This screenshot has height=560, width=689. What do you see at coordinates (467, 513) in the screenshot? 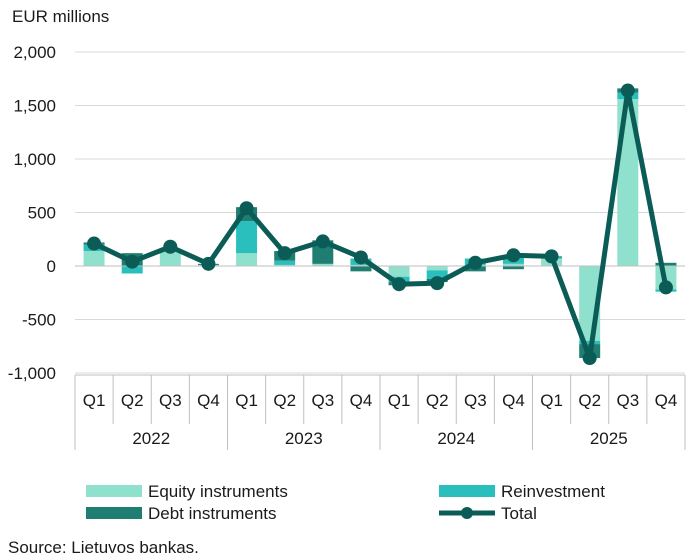
I see `legend-marker` at bounding box center [467, 513].